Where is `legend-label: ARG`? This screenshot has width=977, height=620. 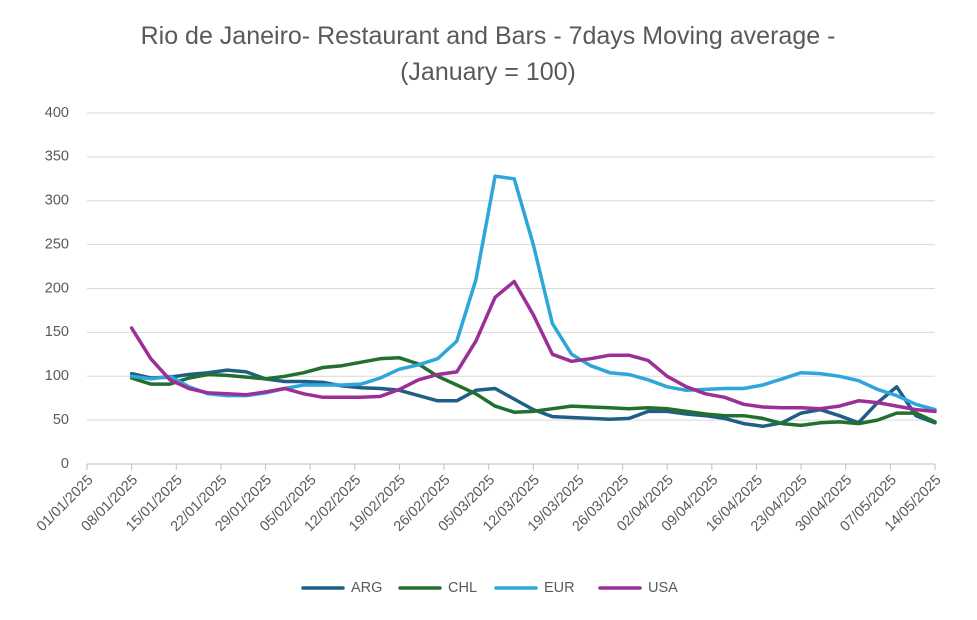 legend-label: ARG is located at coordinates (366, 588).